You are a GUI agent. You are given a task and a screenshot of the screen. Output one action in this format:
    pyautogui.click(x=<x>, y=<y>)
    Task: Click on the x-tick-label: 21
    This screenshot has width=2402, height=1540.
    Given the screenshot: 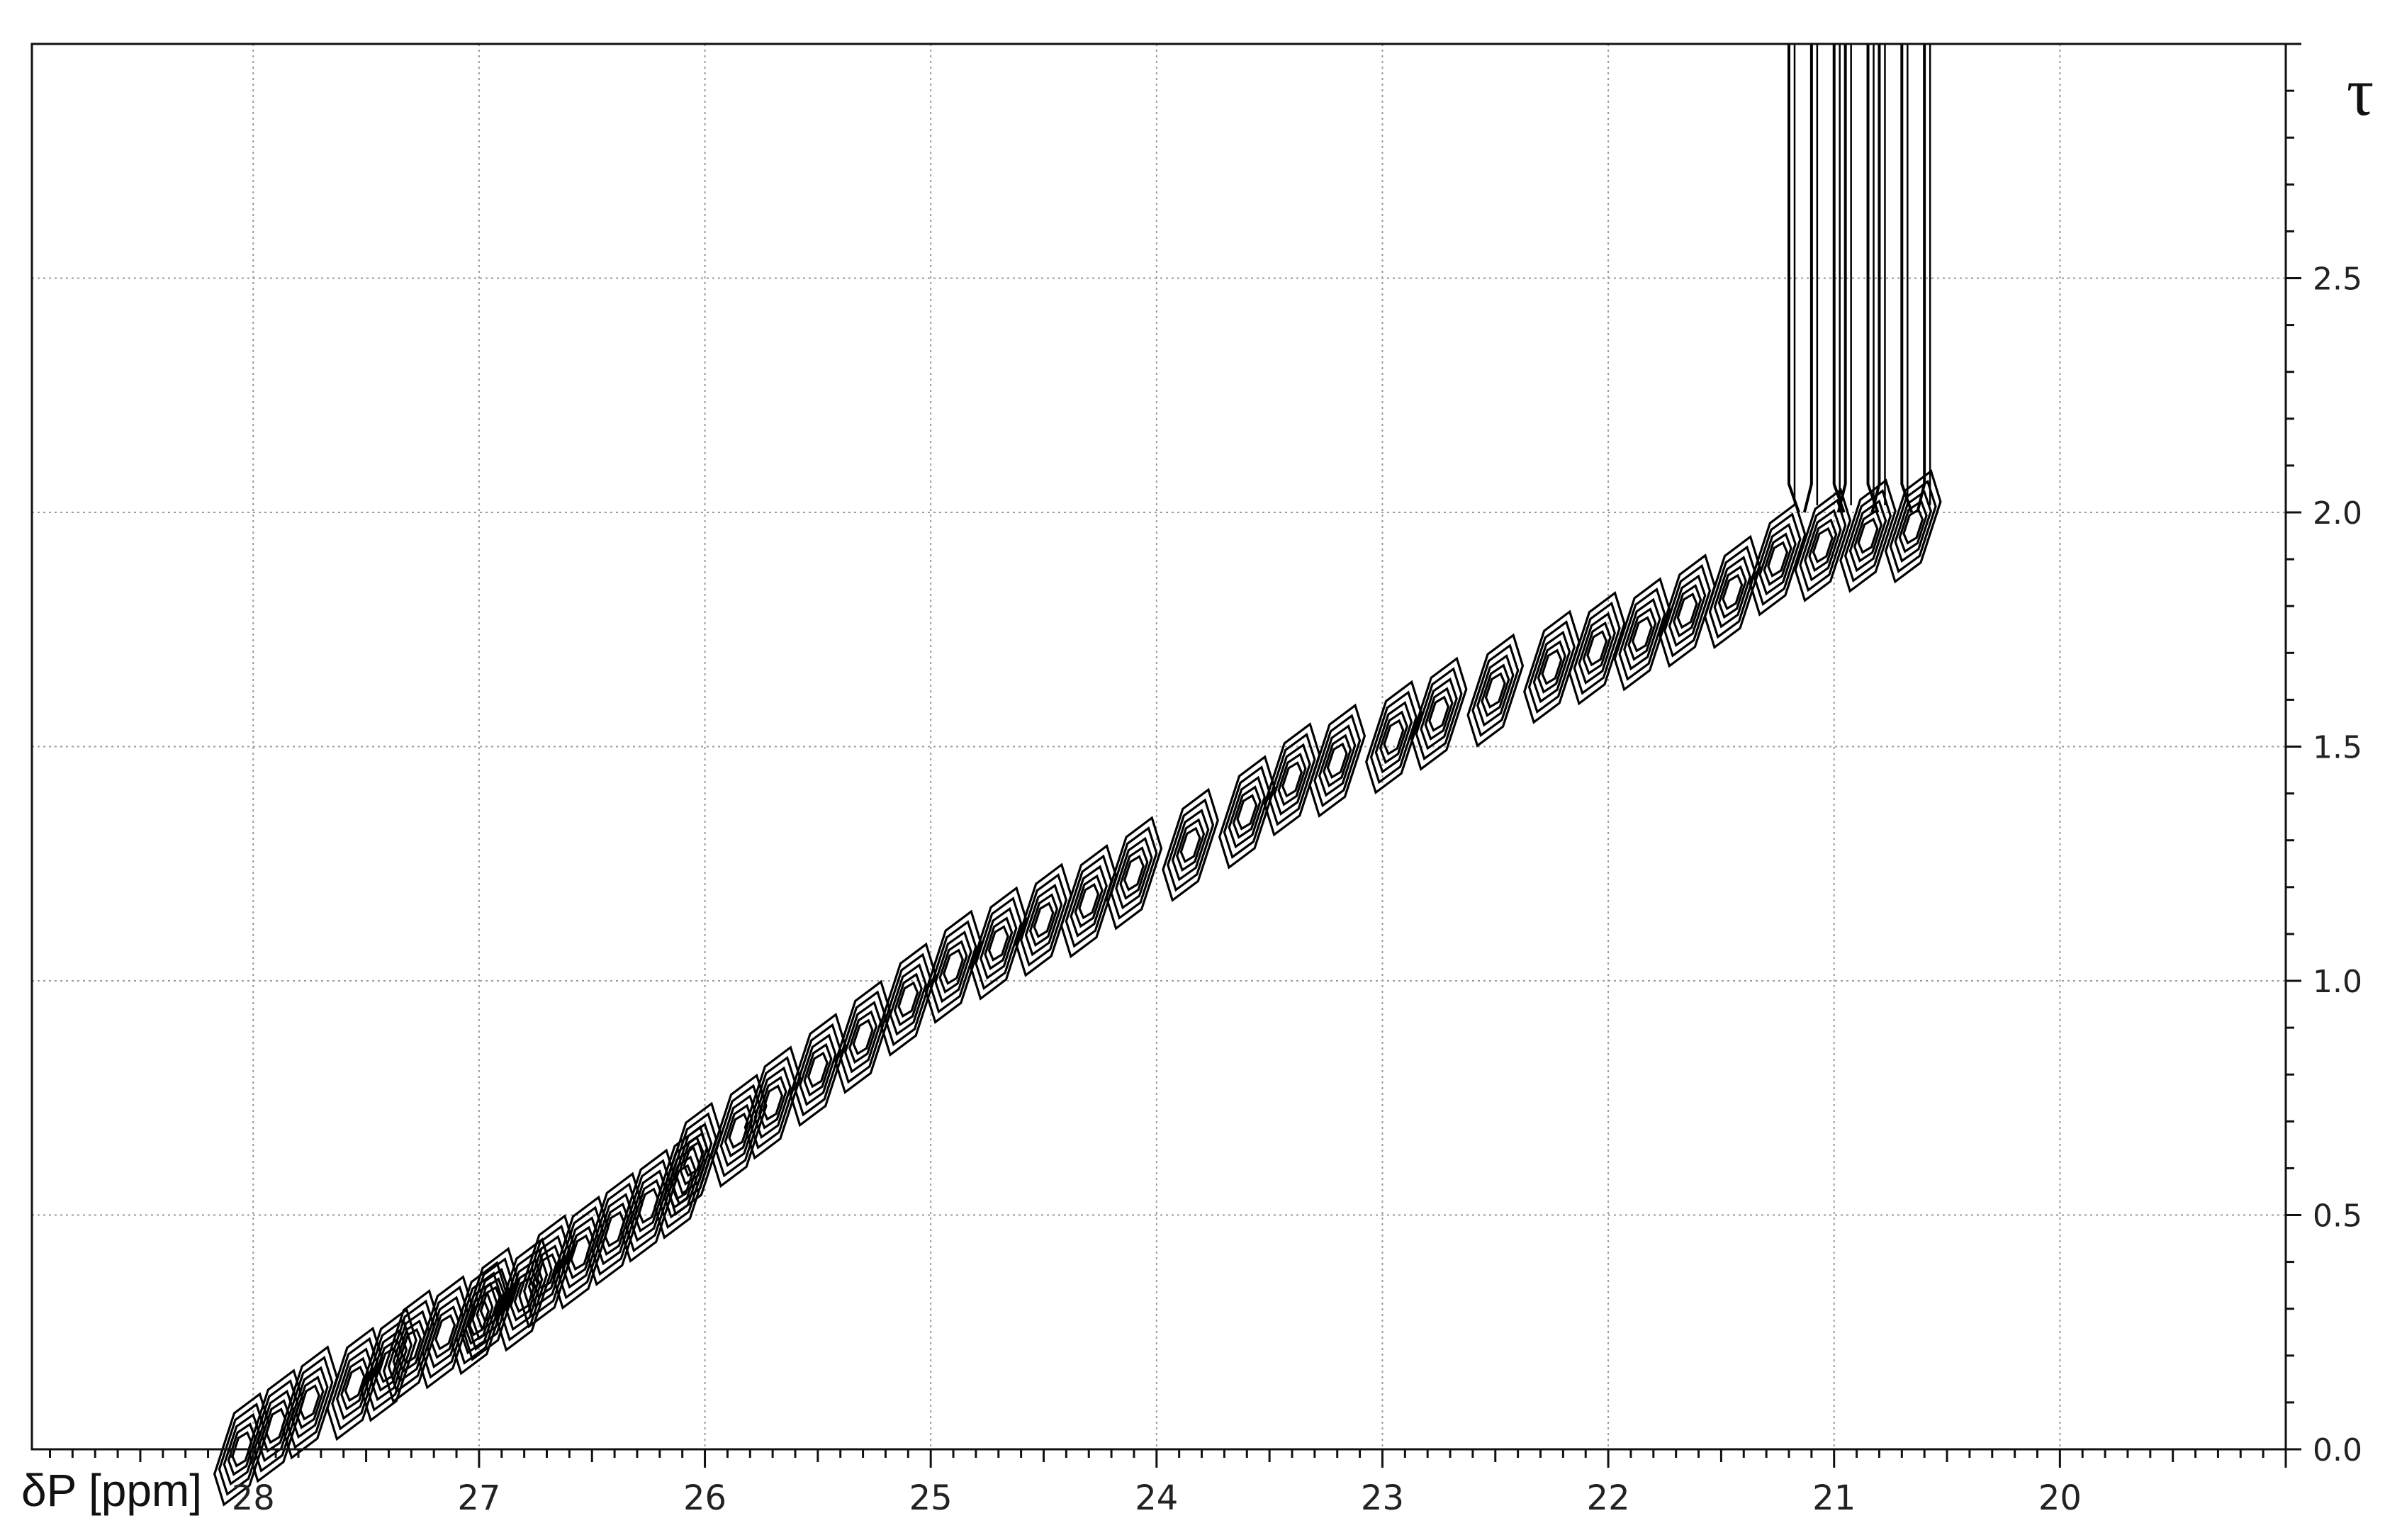 What is the action you would take?
    pyautogui.click(x=1834, y=1498)
    